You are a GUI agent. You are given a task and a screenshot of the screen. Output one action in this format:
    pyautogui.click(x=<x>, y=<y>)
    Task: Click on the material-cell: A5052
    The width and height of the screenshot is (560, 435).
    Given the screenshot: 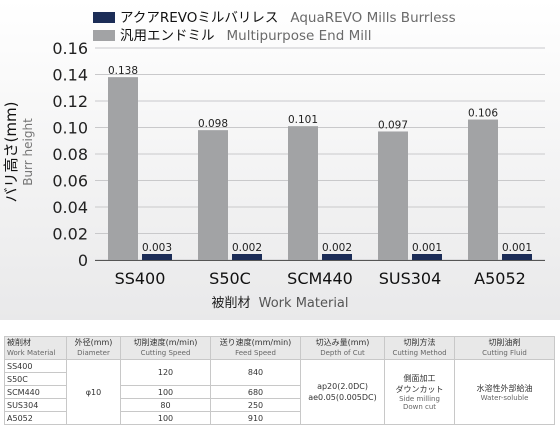 What is the action you would take?
    pyautogui.click(x=35, y=418)
    